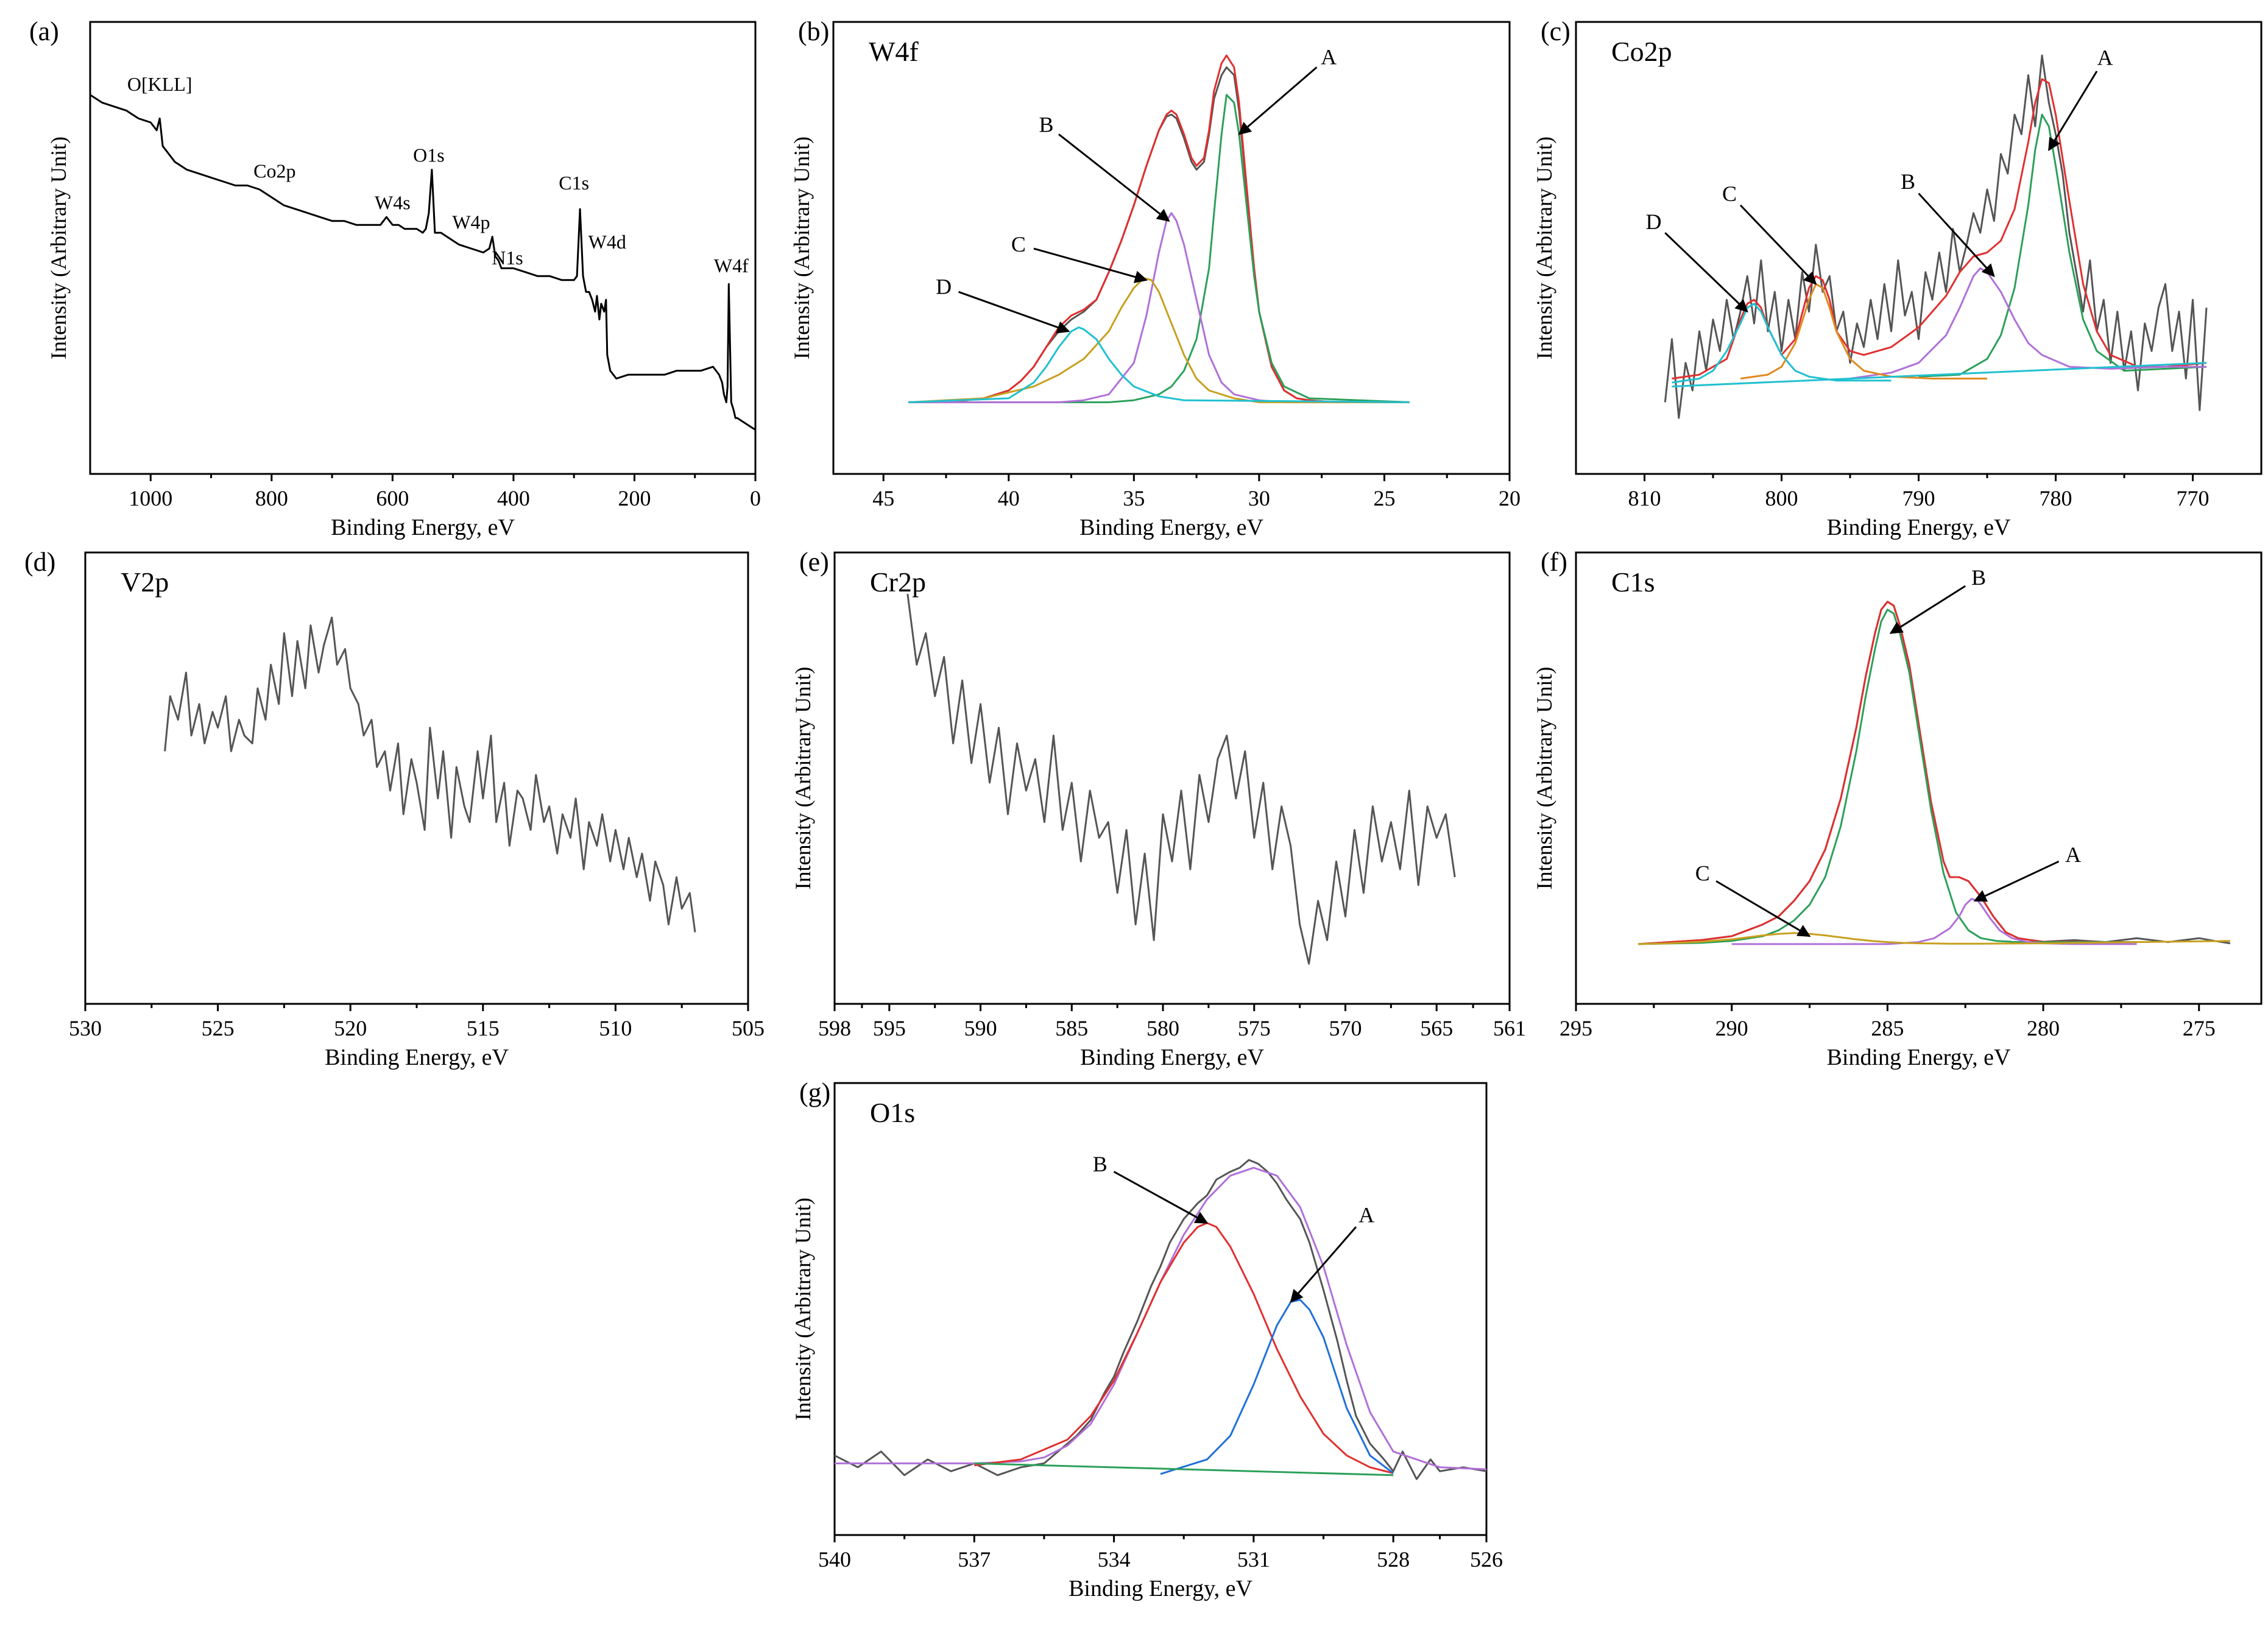  What do you see at coordinates (1487, 1559) in the screenshot?
I see `x-tick-label: 526` at bounding box center [1487, 1559].